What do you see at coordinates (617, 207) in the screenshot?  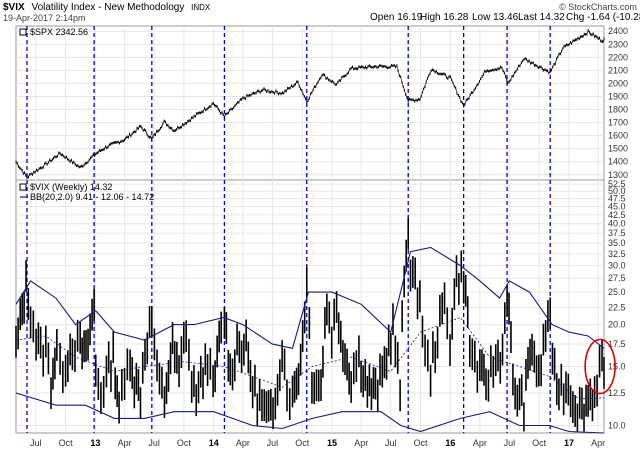 I see `vix-ytick-label: 45.0` at bounding box center [617, 207].